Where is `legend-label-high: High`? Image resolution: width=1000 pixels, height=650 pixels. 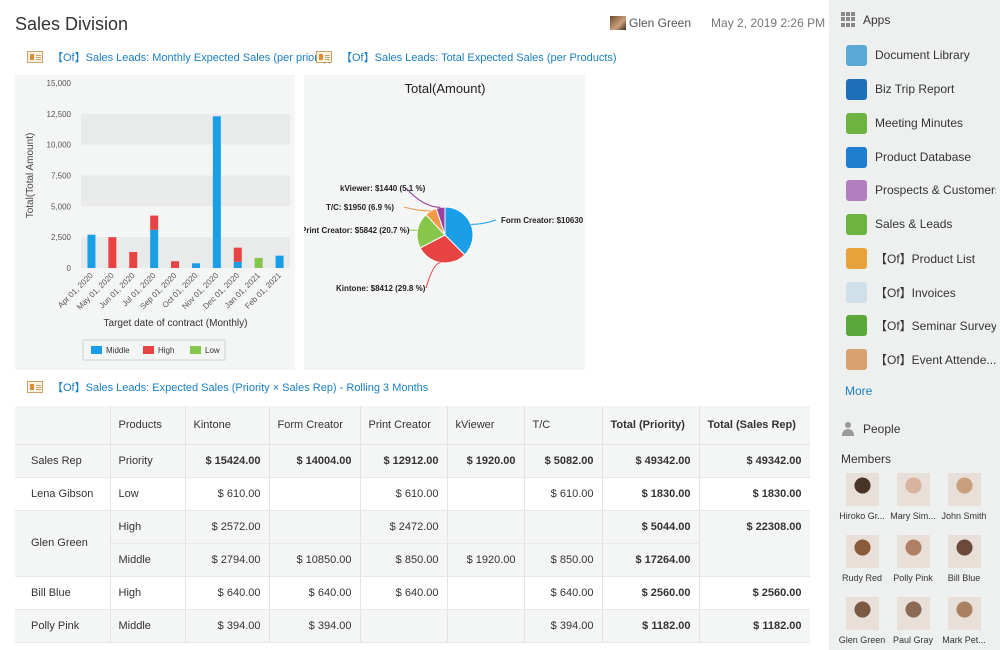
legend-label-high: High is located at coordinates (166, 350).